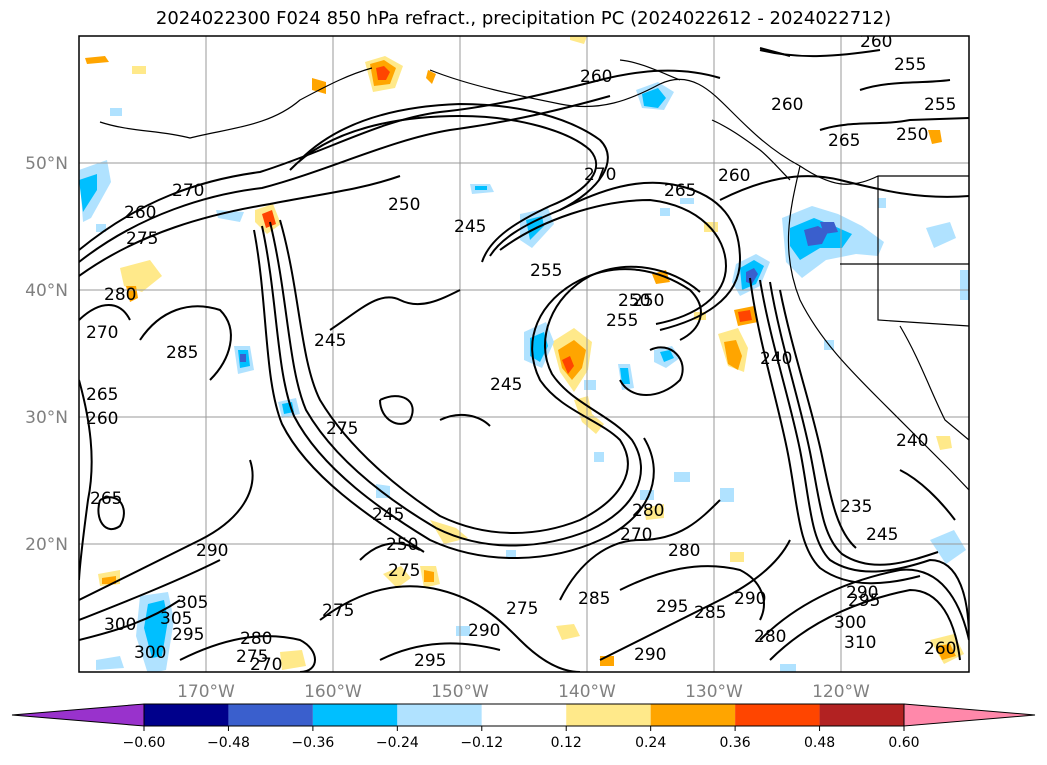 The height and width of the screenshot is (765, 1047). I want to click on colorbar-tick-label: 0.36, so click(735, 743).